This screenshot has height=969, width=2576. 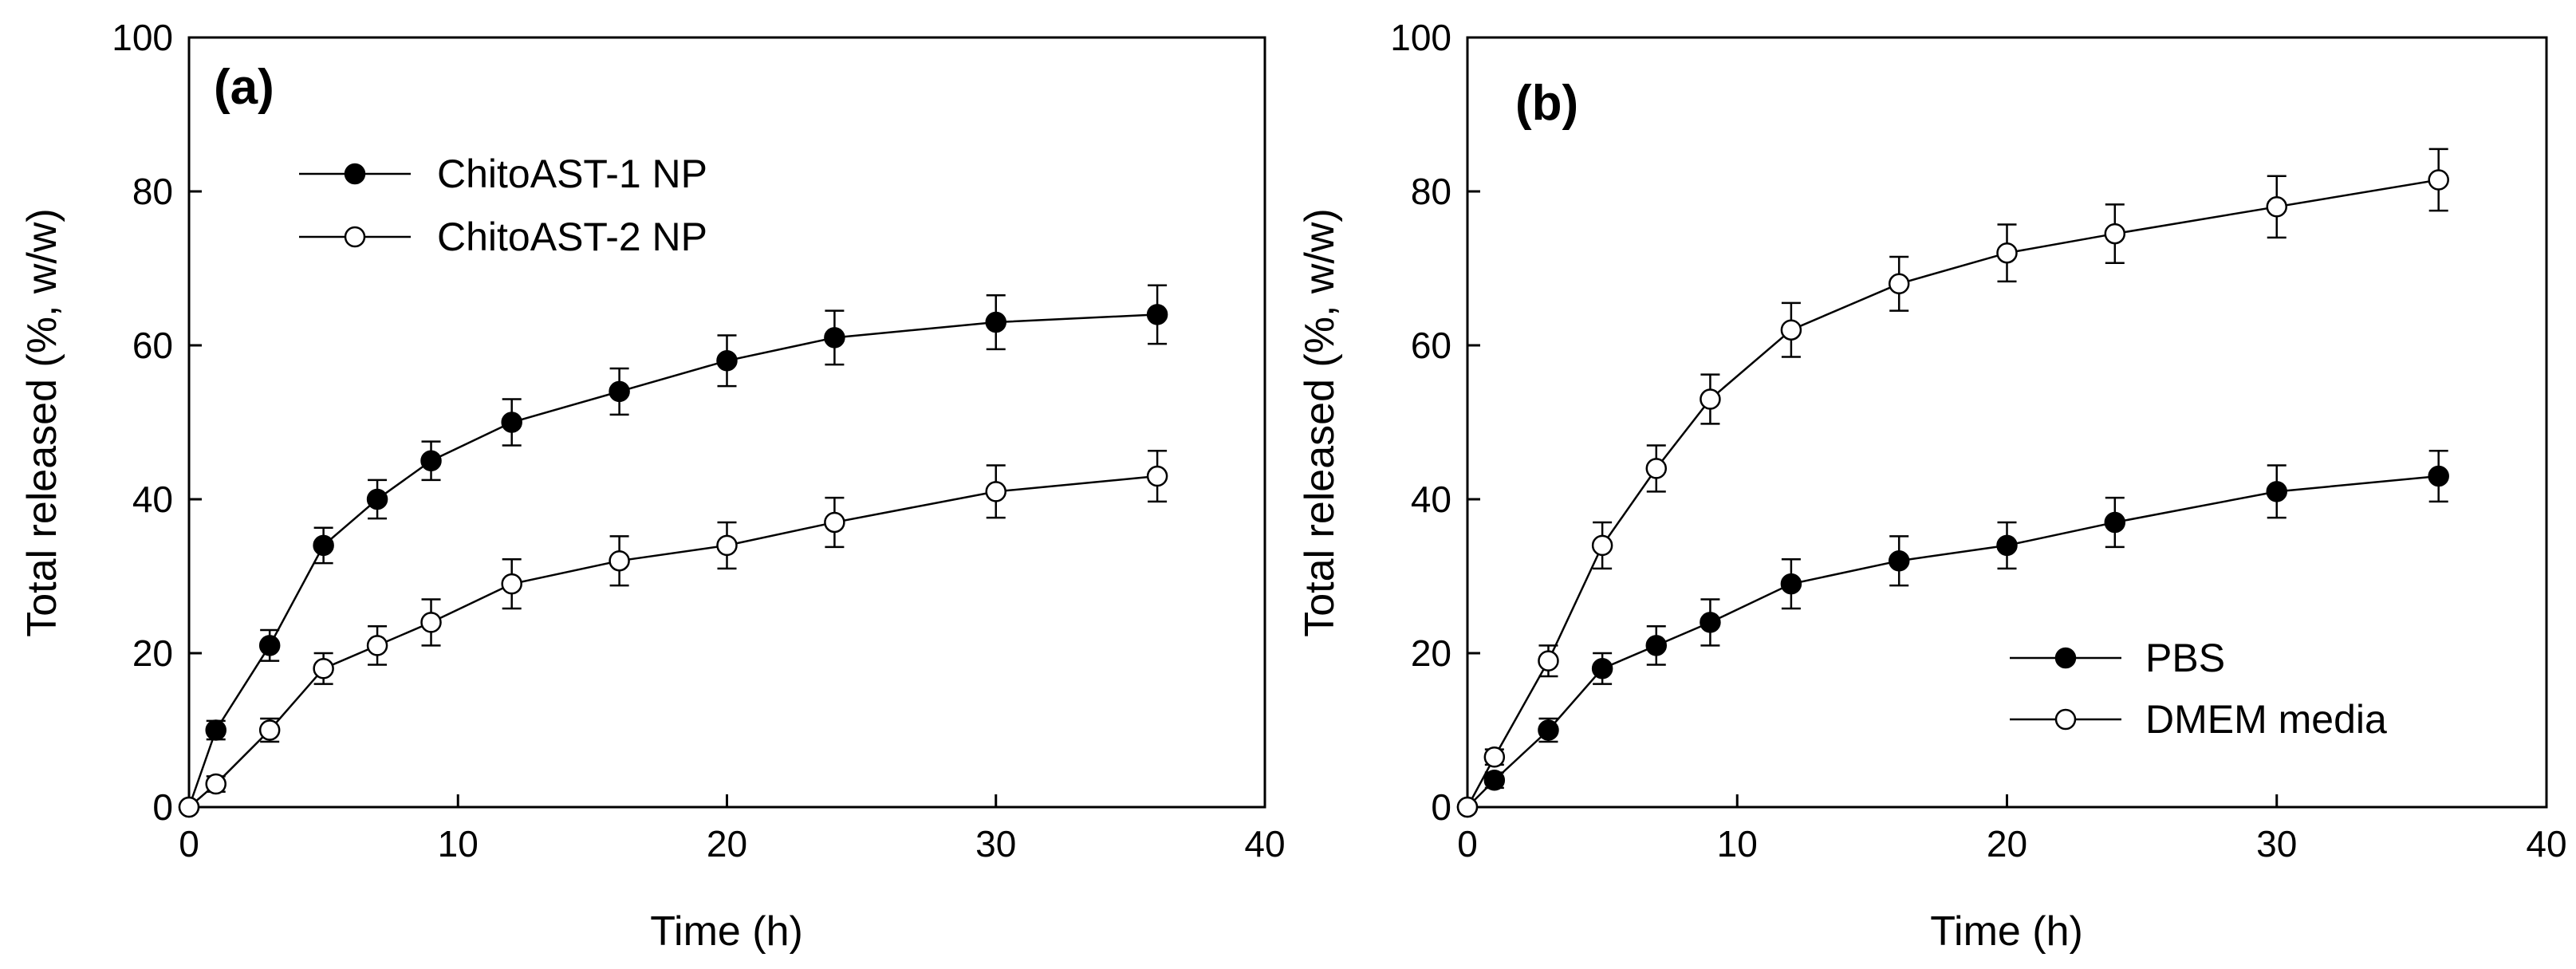 What do you see at coordinates (244, 87) in the screenshot?
I see `panel-label-a: (a)` at bounding box center [244, 87].